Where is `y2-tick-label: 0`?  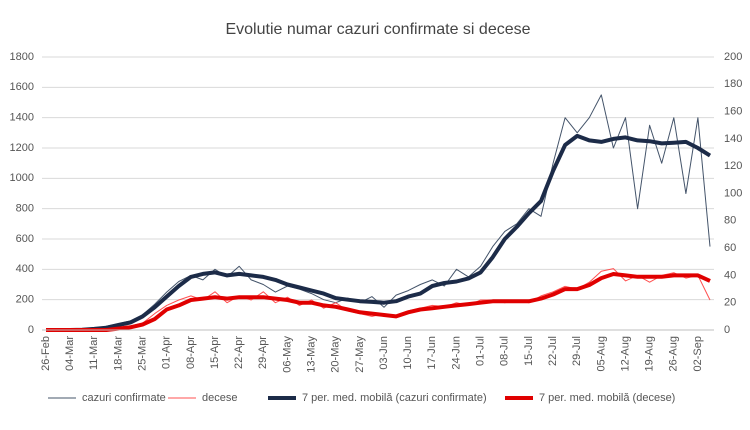 y2-tick-label: 0 is located at coordinates (727, 330).